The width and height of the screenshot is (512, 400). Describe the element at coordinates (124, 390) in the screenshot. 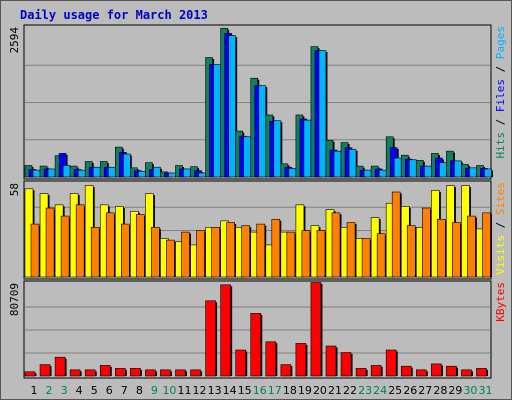

I see `x-tick-label-day-7: 7` at that location.